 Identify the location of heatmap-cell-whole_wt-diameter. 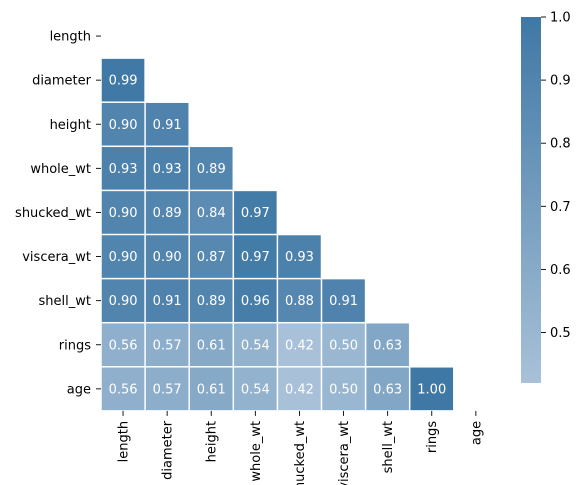
(167, 168).